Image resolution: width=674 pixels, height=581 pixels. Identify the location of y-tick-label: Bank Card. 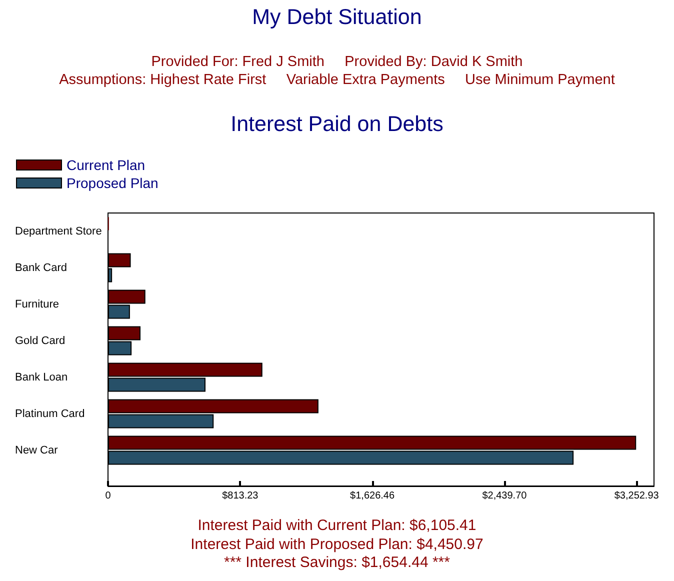
(41, 268).